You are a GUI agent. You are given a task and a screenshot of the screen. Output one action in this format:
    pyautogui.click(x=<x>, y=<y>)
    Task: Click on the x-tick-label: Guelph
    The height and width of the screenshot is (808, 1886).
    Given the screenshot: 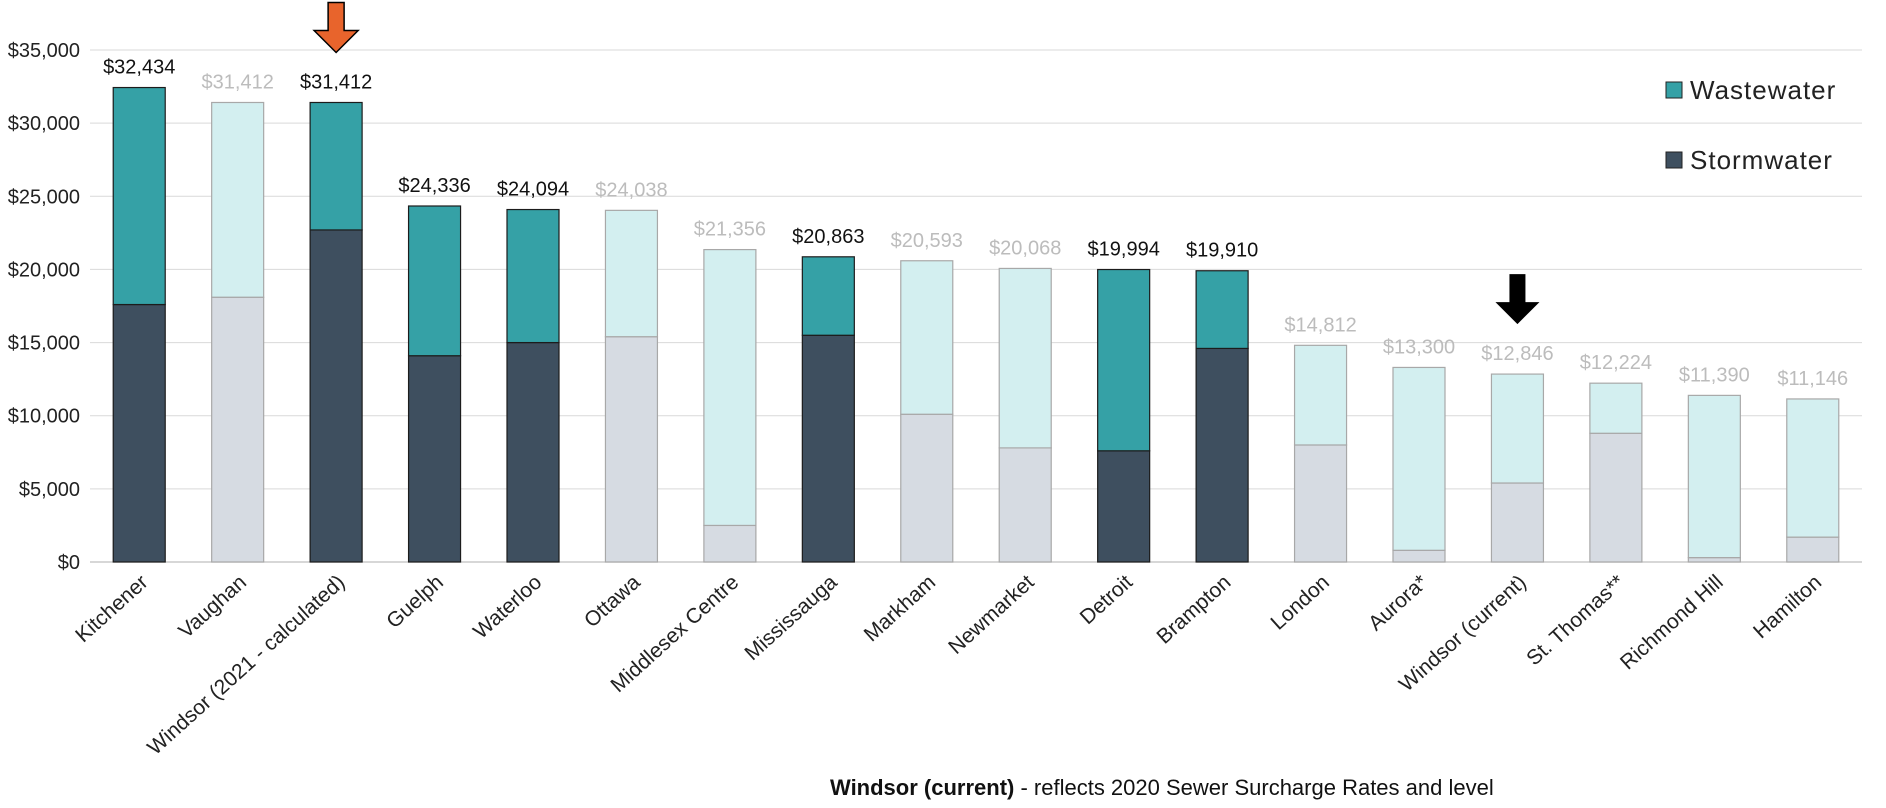 What is the action you would take?
    pyautogui.click(x=415, y=602)
    